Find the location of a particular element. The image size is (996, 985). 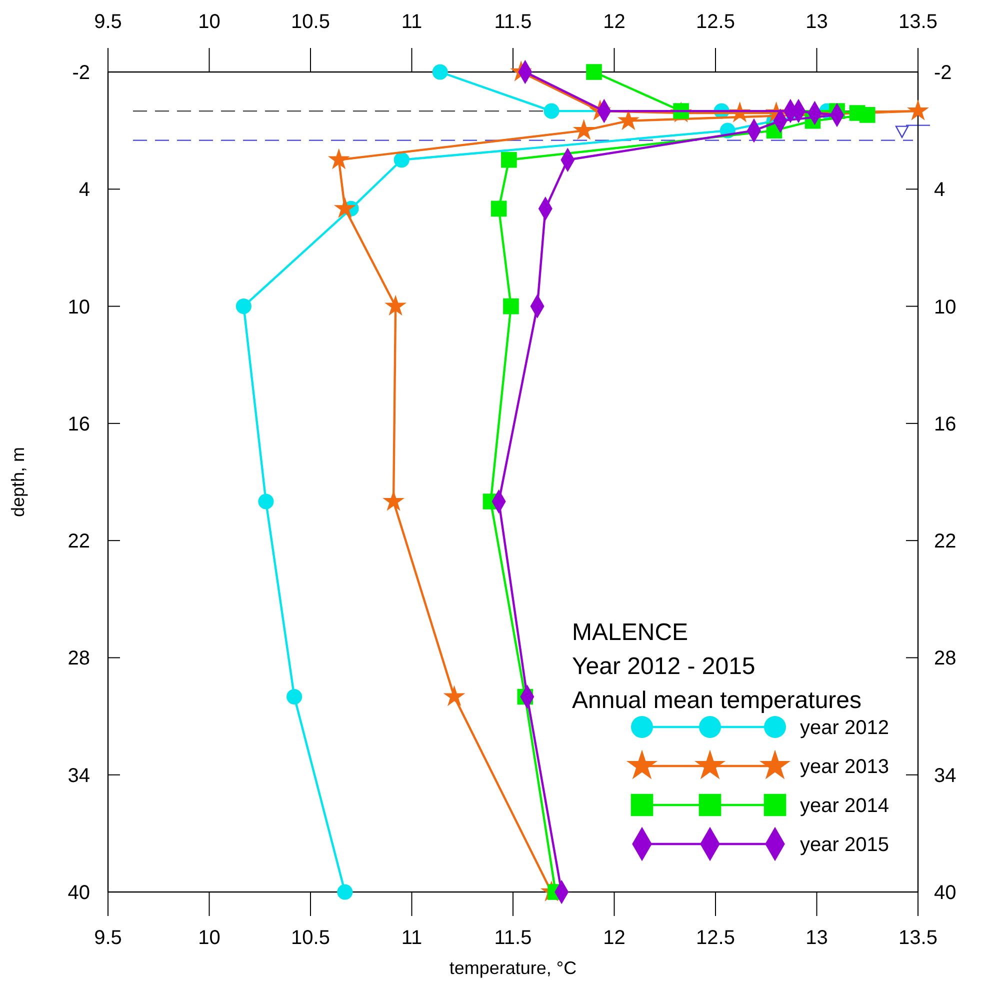

x-tick-label: 10 is located at coordinates (209, 938).